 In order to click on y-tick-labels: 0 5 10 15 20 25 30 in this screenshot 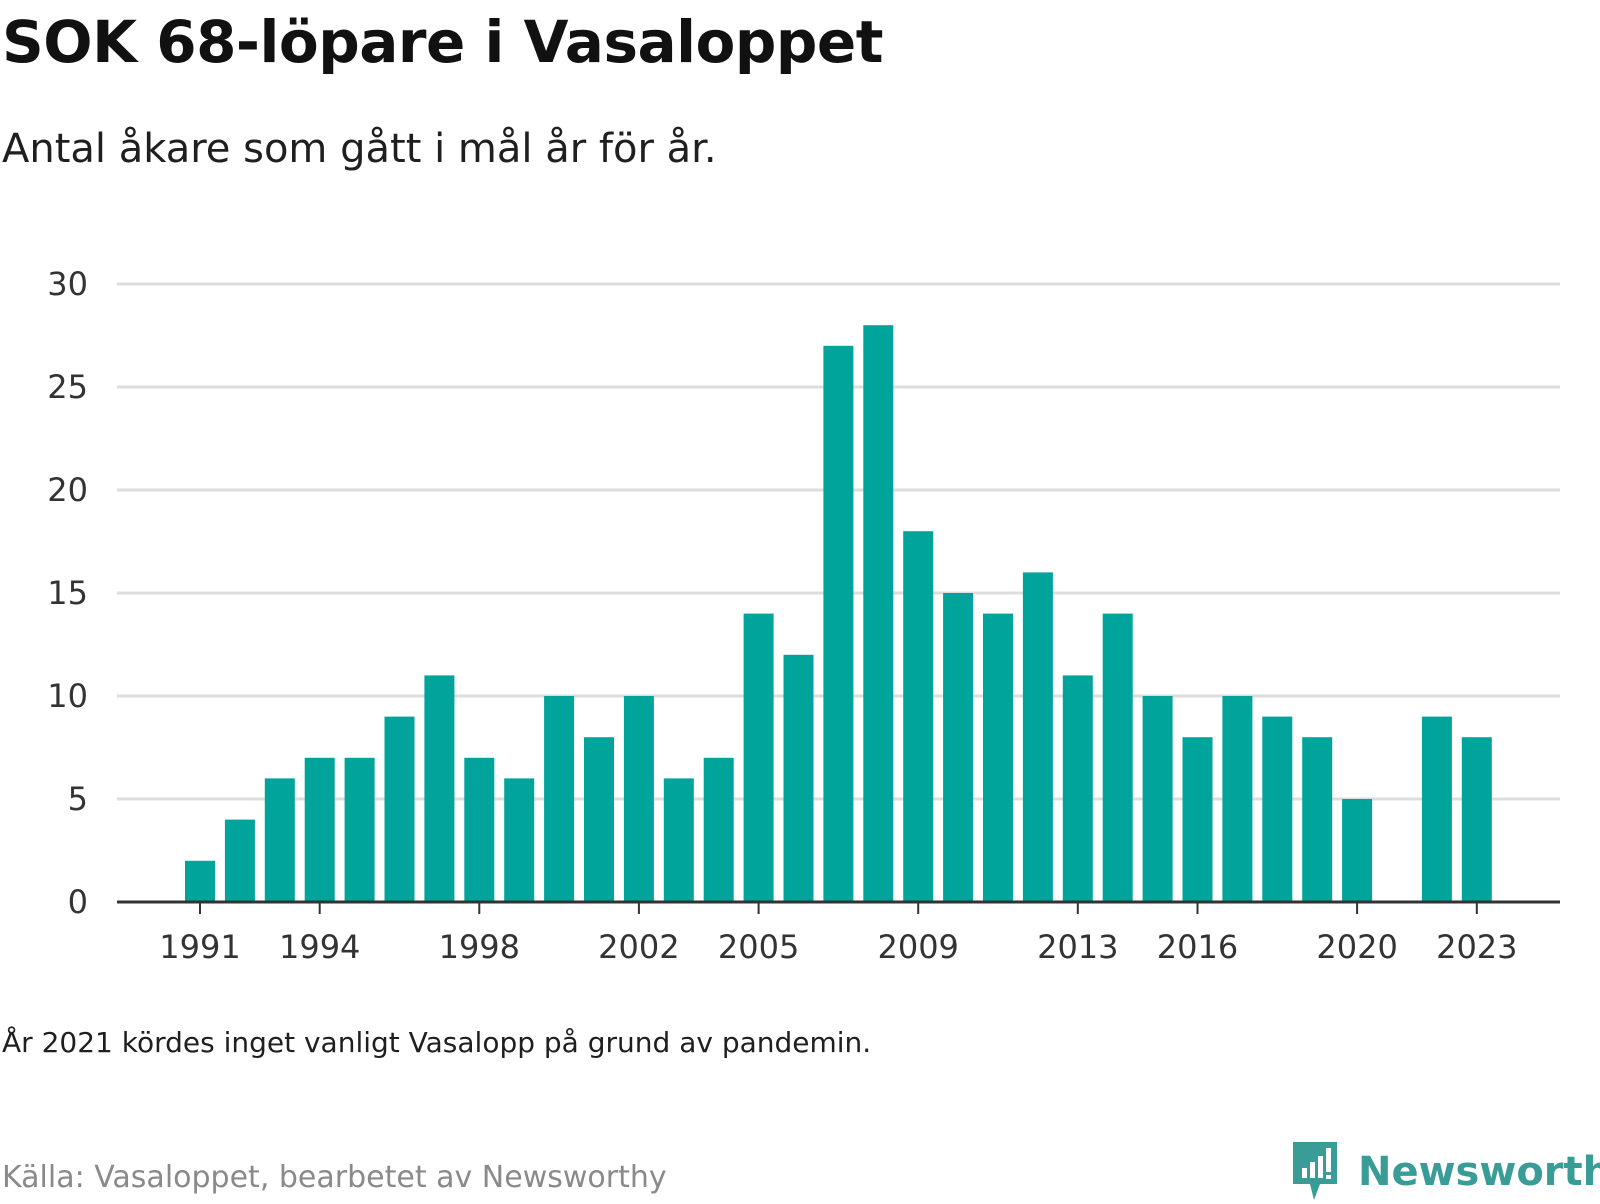, I will do `click(67, 593)`.